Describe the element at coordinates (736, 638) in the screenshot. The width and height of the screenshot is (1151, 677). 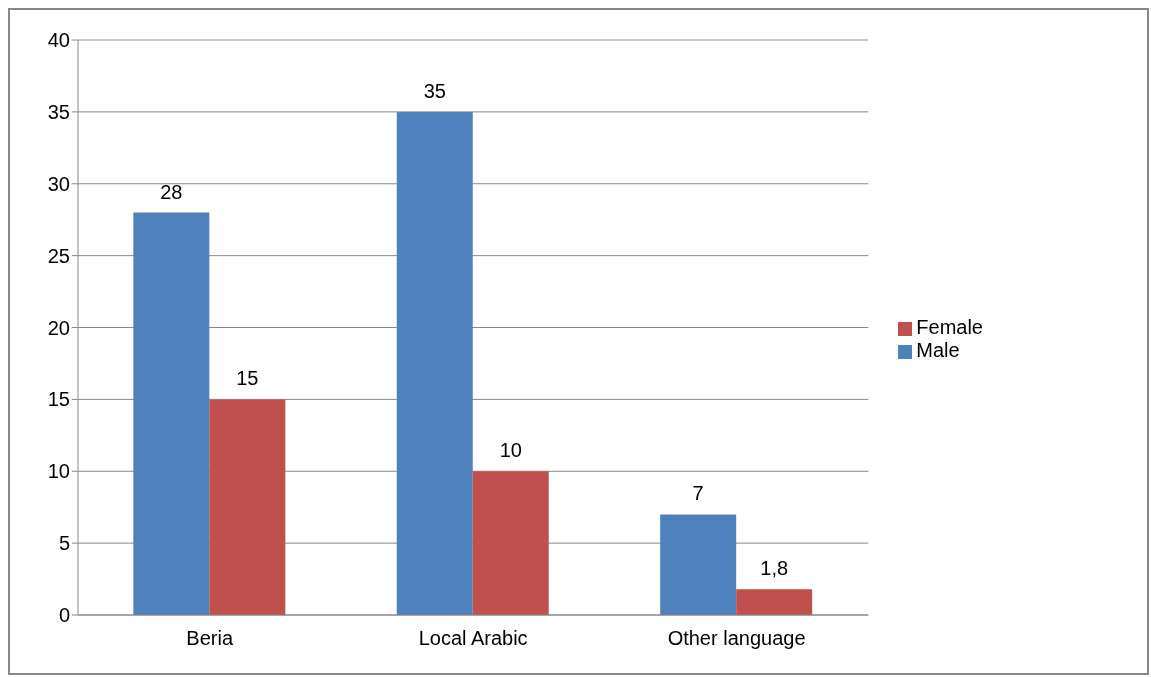
I see `x-tick-label: Other language` at that location.